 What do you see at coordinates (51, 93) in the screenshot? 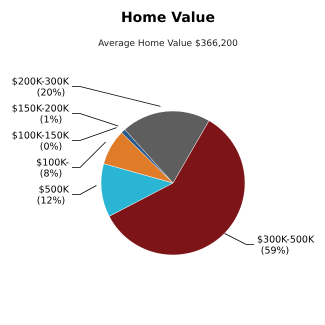
I see `data-label: (20%)` at bounding box center [51, 93].